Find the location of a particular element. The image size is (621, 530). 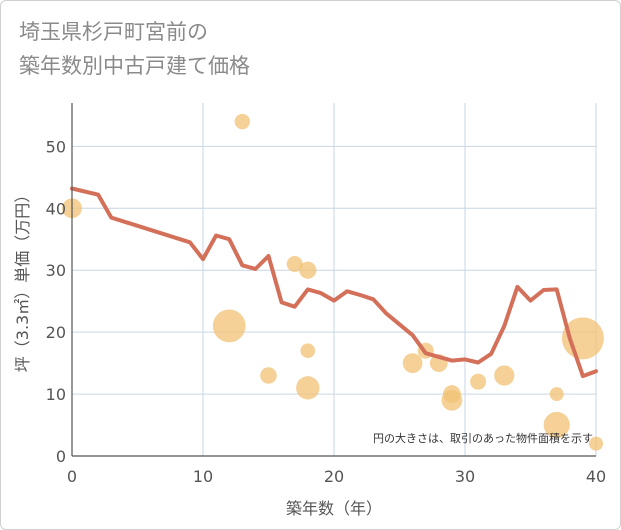

y-axis-title: 坪（3.3㎡）単価（万円） is located at coordinates (22, 279).